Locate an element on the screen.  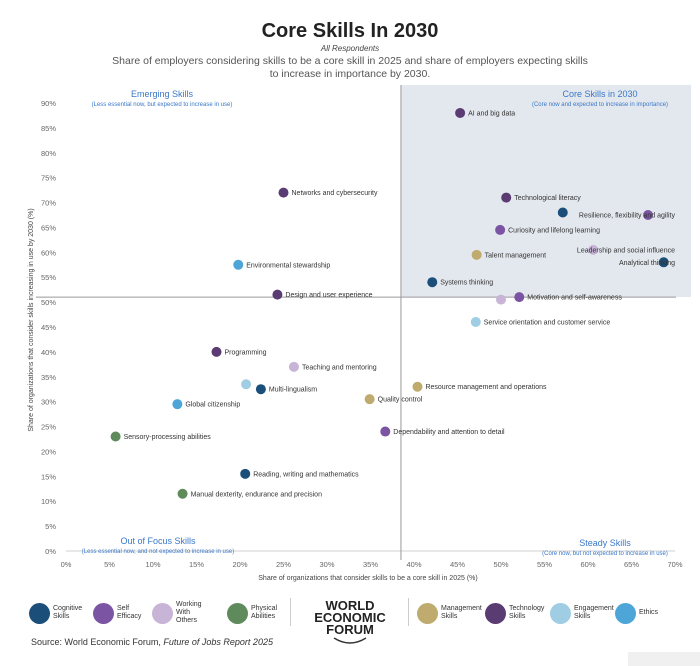
legend-label: Working With Others is located at coordinates (189, 612).